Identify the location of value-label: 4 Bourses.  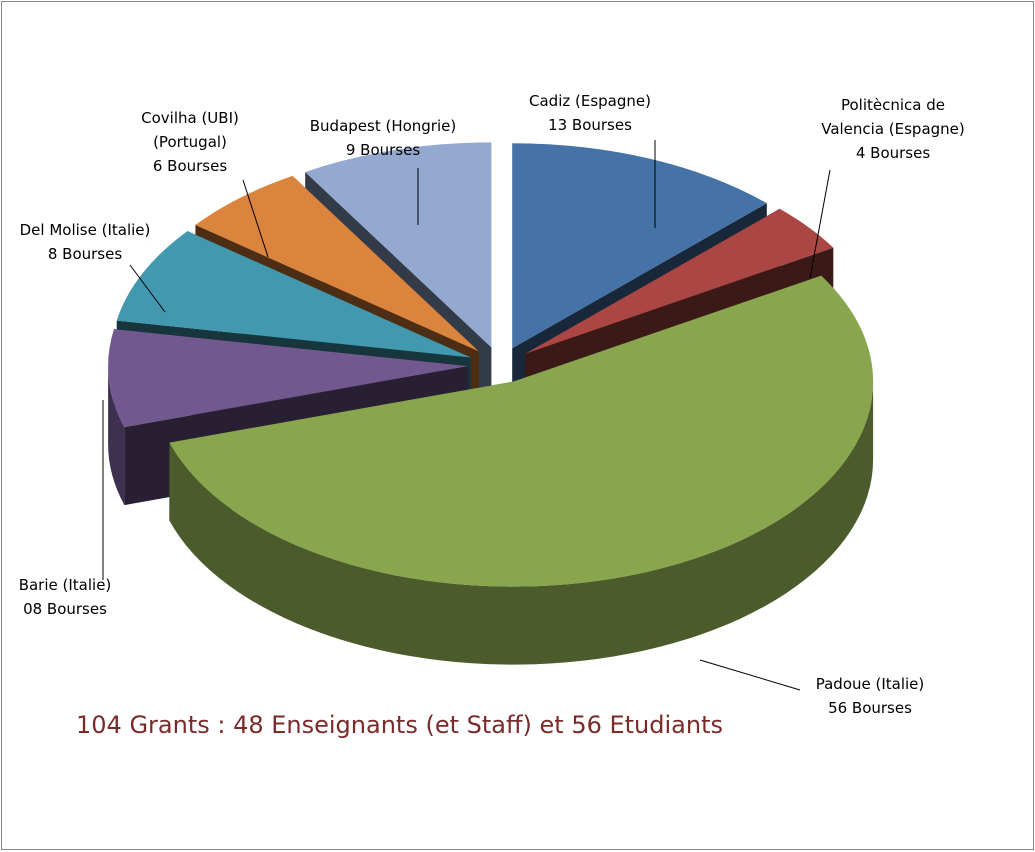
(893, 153).